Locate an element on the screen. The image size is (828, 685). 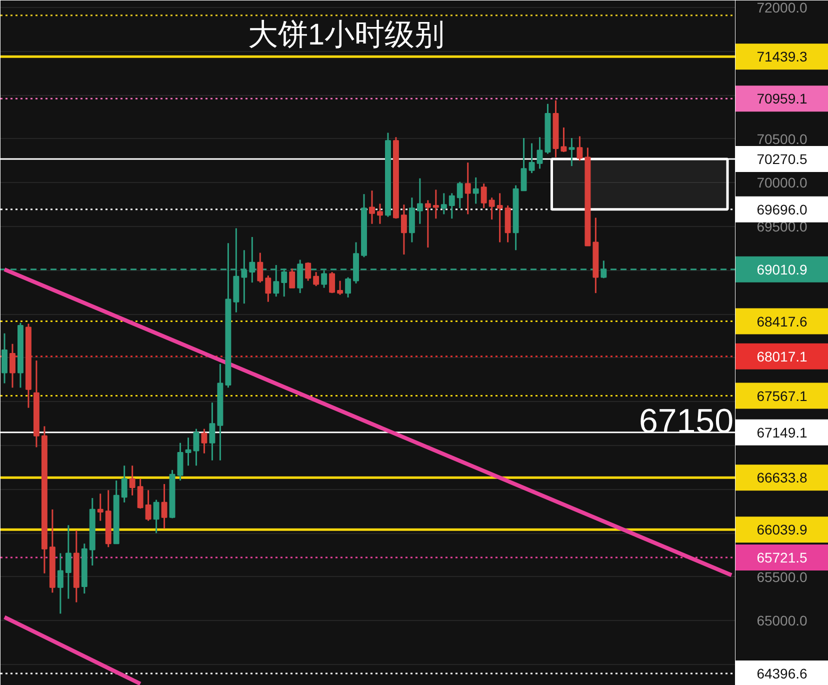
ref-line-label: 71439.3 is located at coordinates (782, 56).